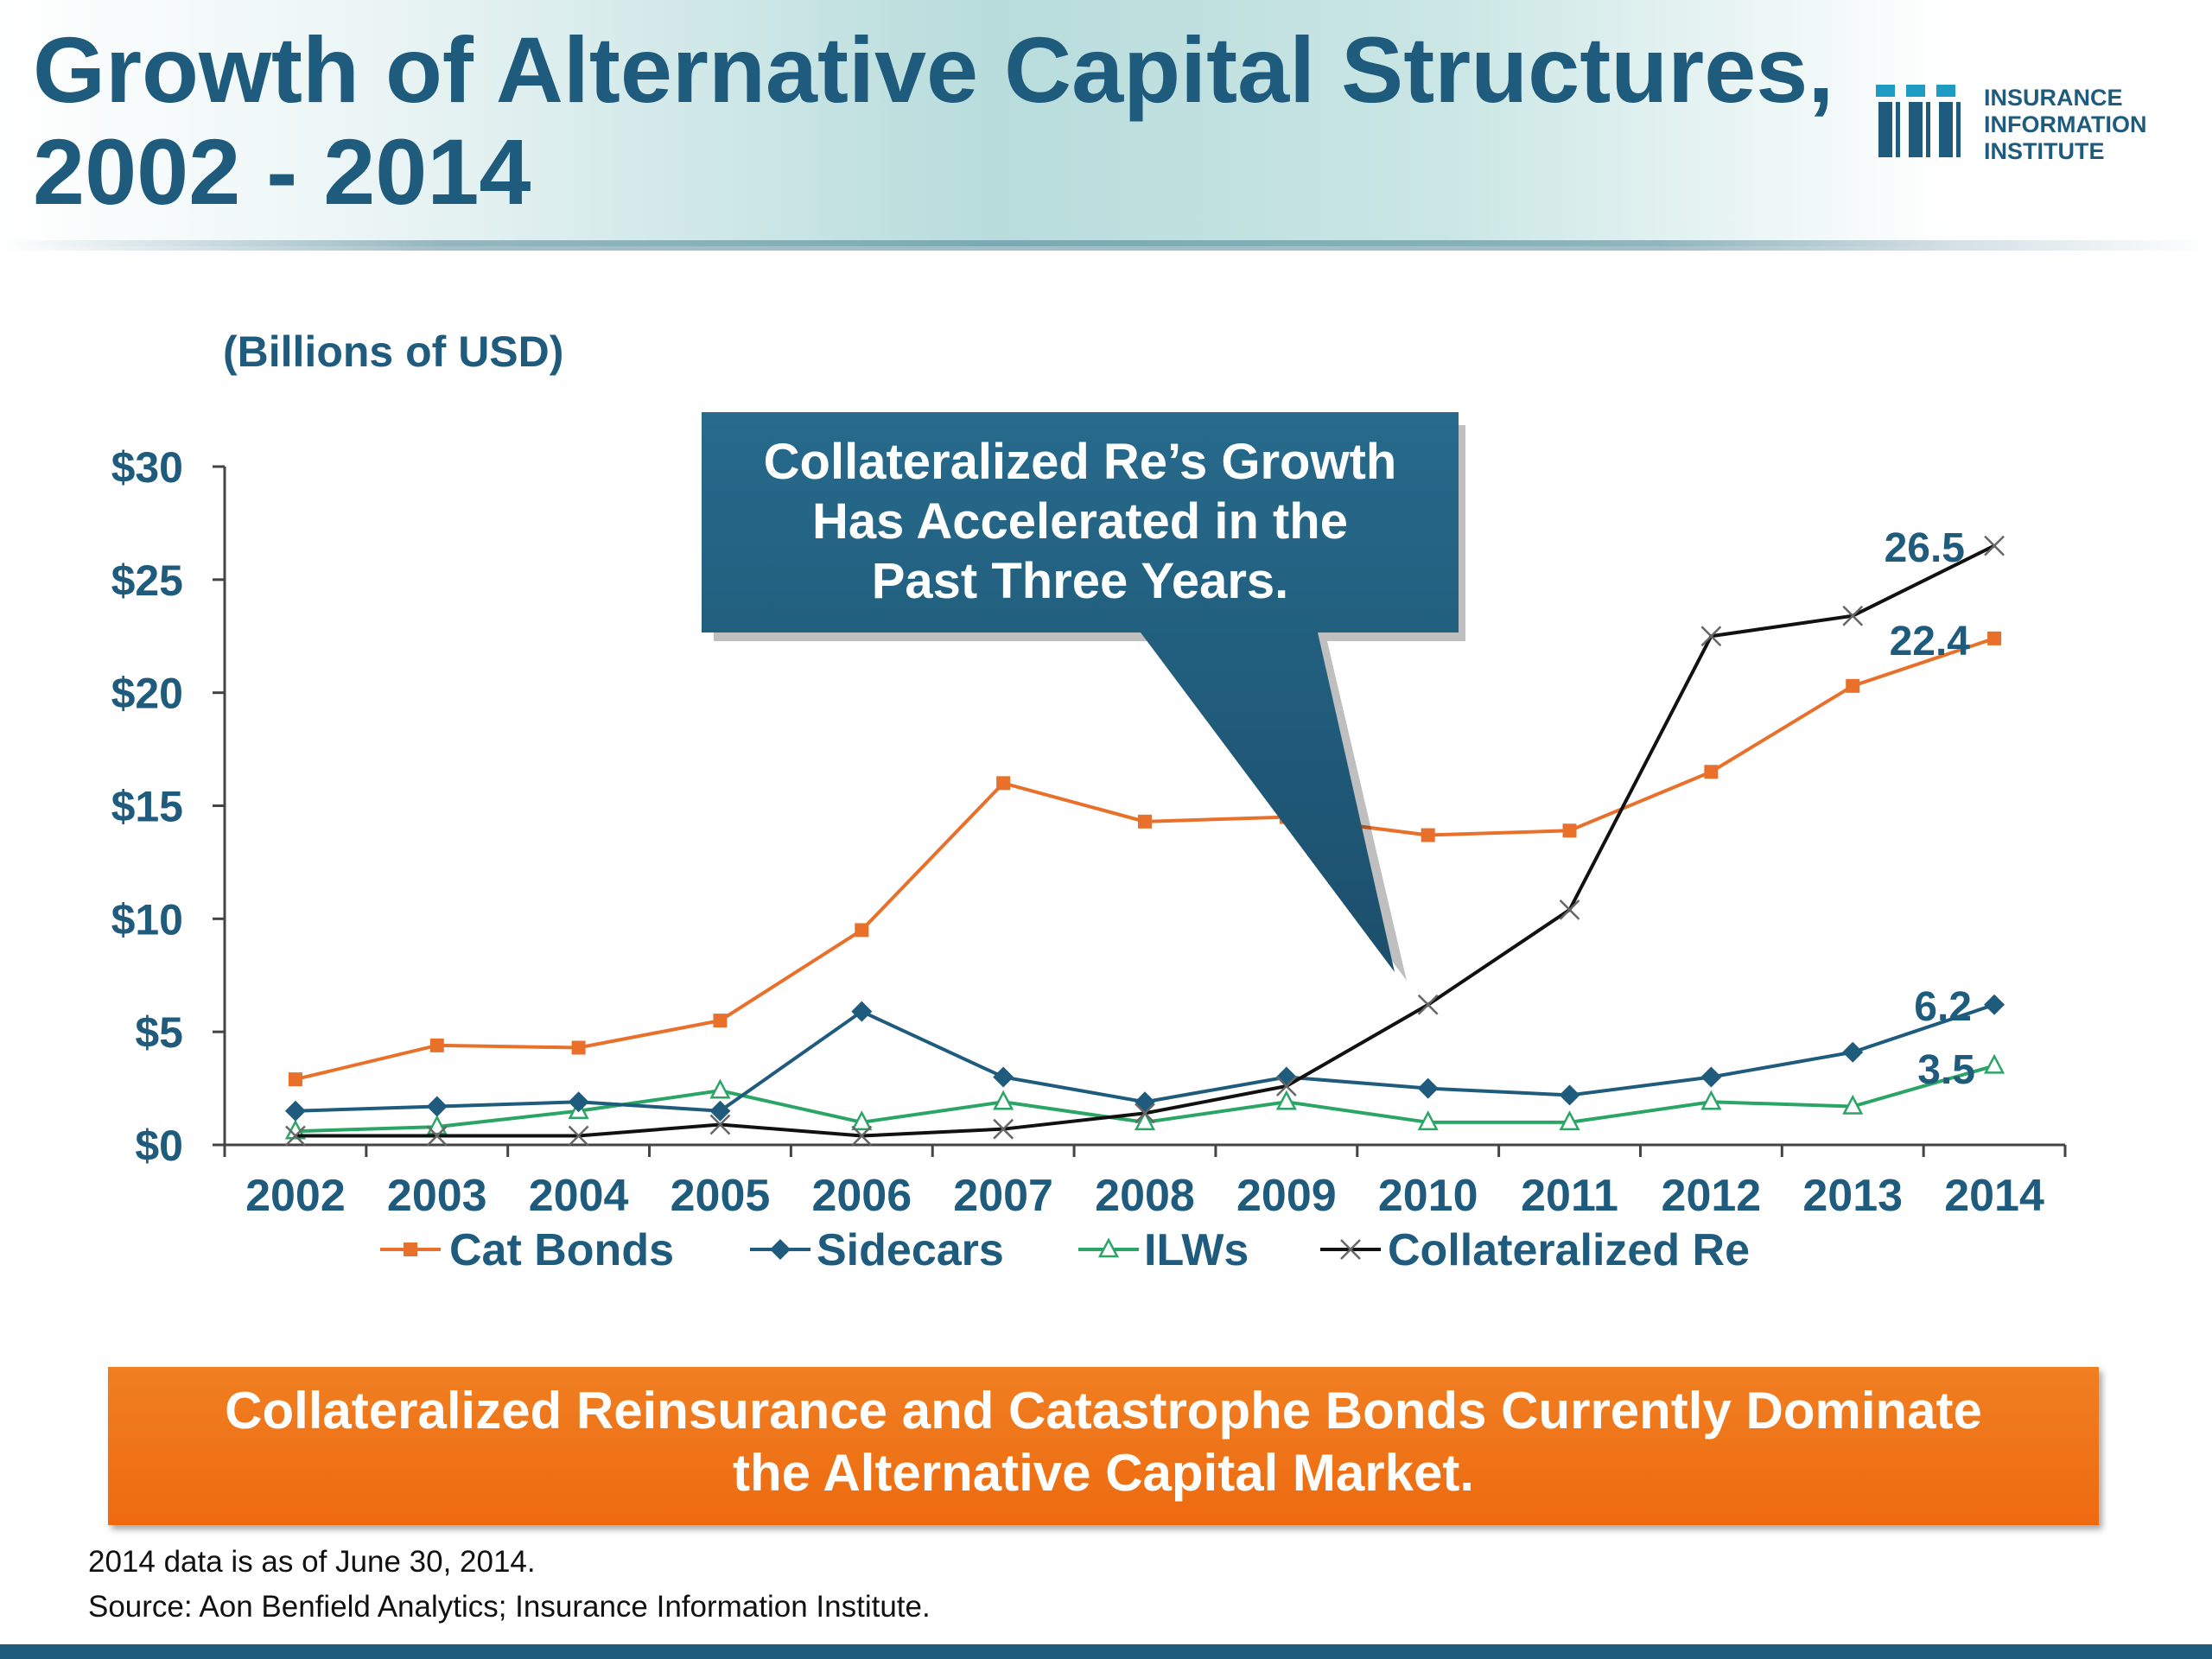 This screenshot has width=2212, height=1659. What do you see at coordinates (1712, 1196) in the screenshot?
I see `x-tick-label: 2012` at bounding box center [1712, 1196].